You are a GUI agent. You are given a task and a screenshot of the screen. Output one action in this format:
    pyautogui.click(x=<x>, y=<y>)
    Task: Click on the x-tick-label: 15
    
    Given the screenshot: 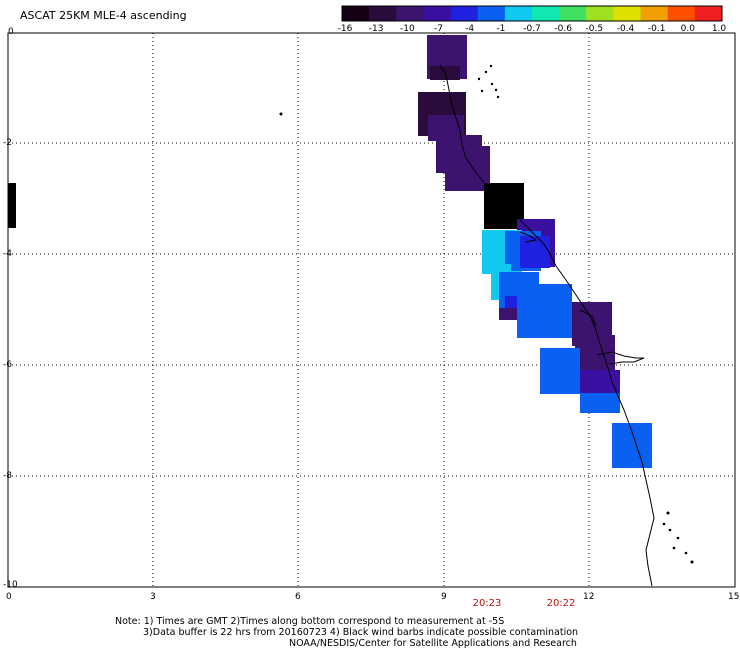 What is the action you would take?
    pyautogui.click(x=734, y=597)
    